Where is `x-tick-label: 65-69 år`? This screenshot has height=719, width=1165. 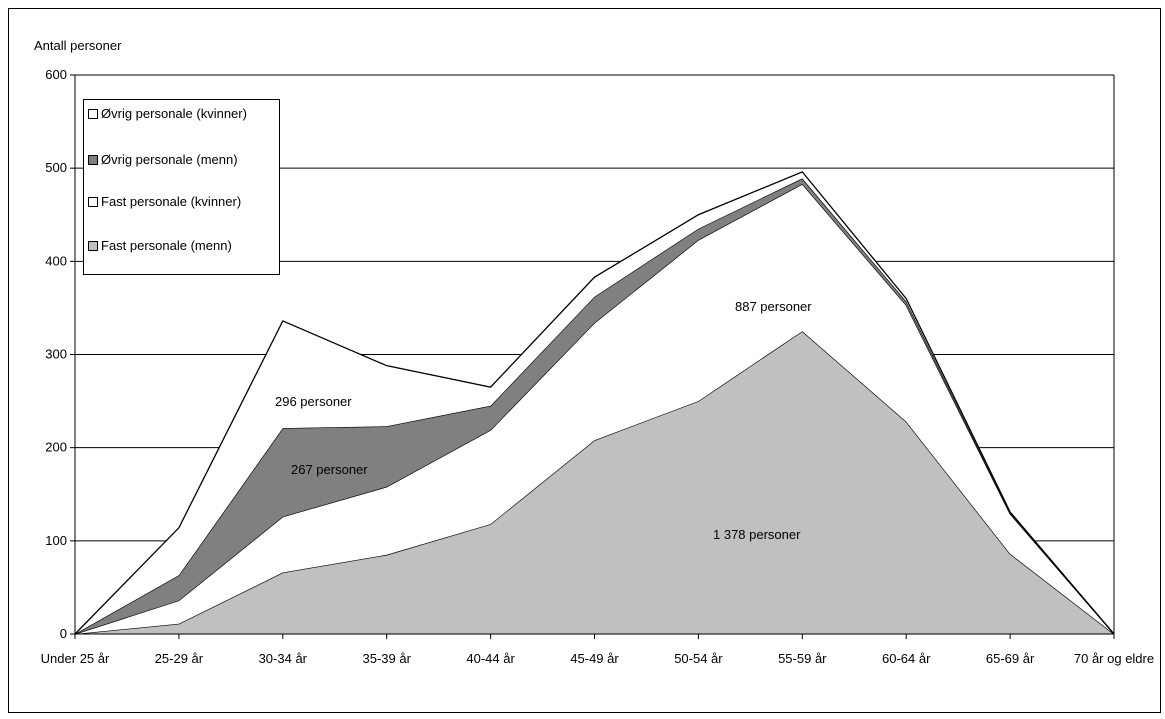 x-tick-label: 65-69 år is located at coordinates (1010, 658).